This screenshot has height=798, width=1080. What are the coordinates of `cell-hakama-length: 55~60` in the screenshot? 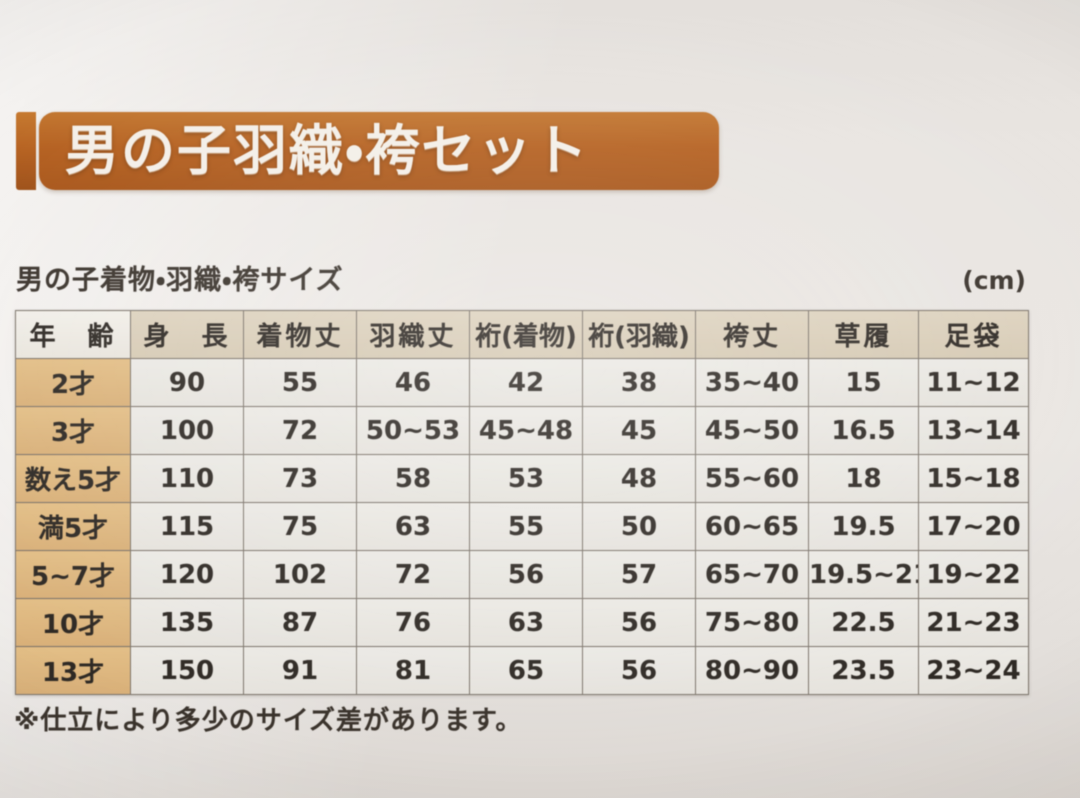 It's located at (752, 478).